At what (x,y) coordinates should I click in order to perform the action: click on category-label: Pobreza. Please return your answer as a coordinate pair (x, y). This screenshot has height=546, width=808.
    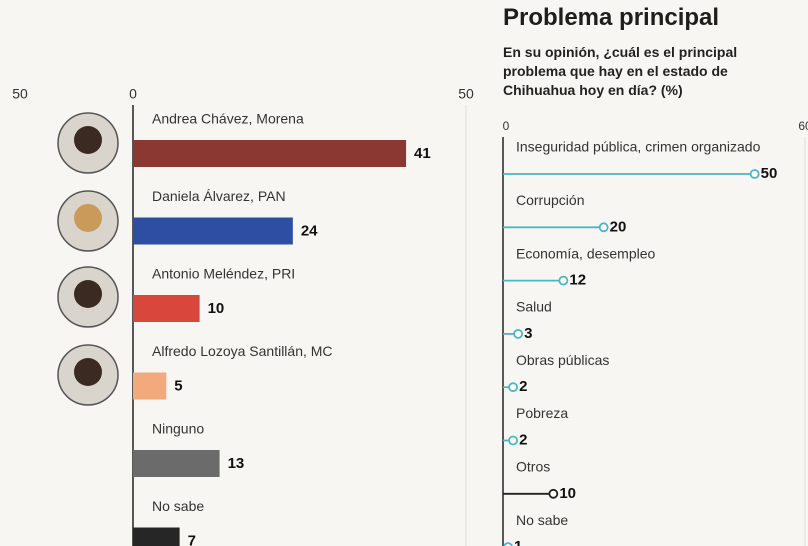
    Looking at the image, I should click on (542, 413).